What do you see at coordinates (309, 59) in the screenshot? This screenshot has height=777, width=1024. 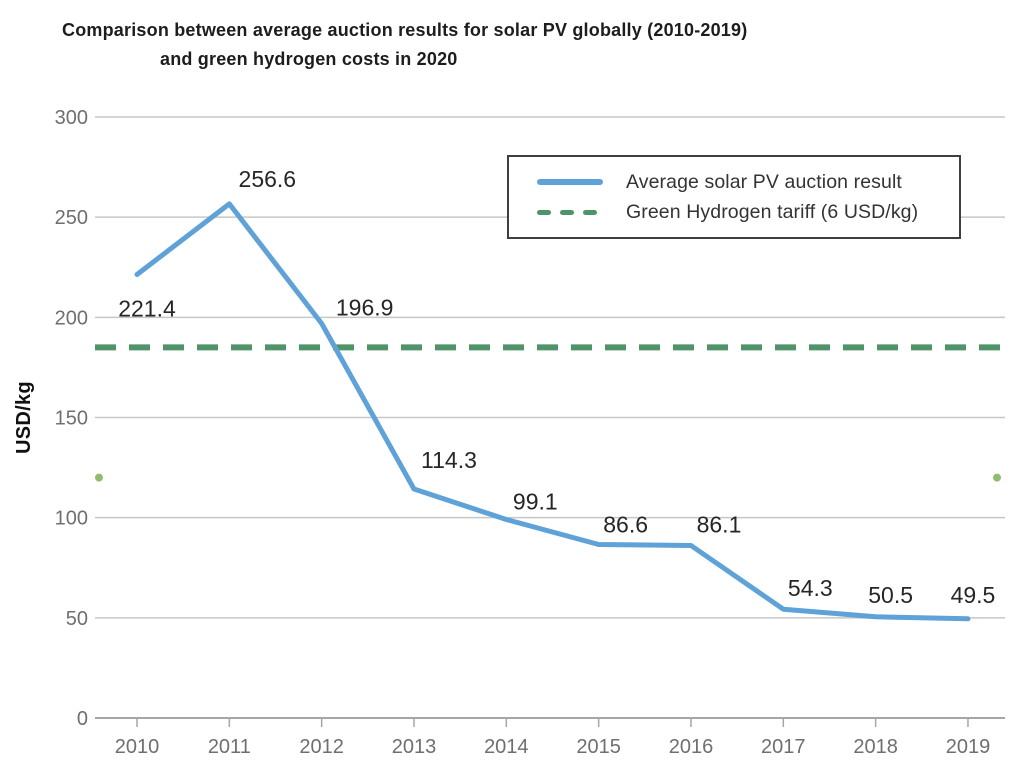 I see `chart-title-line2: and green hydrogen costs in 2020` at bounding box center [309, 59].